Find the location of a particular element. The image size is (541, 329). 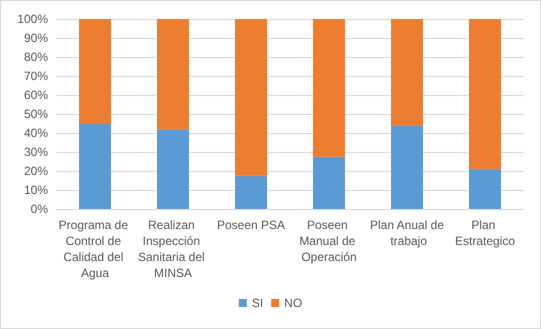

y-tick-label: 20% is located at coordinates (36, 171).